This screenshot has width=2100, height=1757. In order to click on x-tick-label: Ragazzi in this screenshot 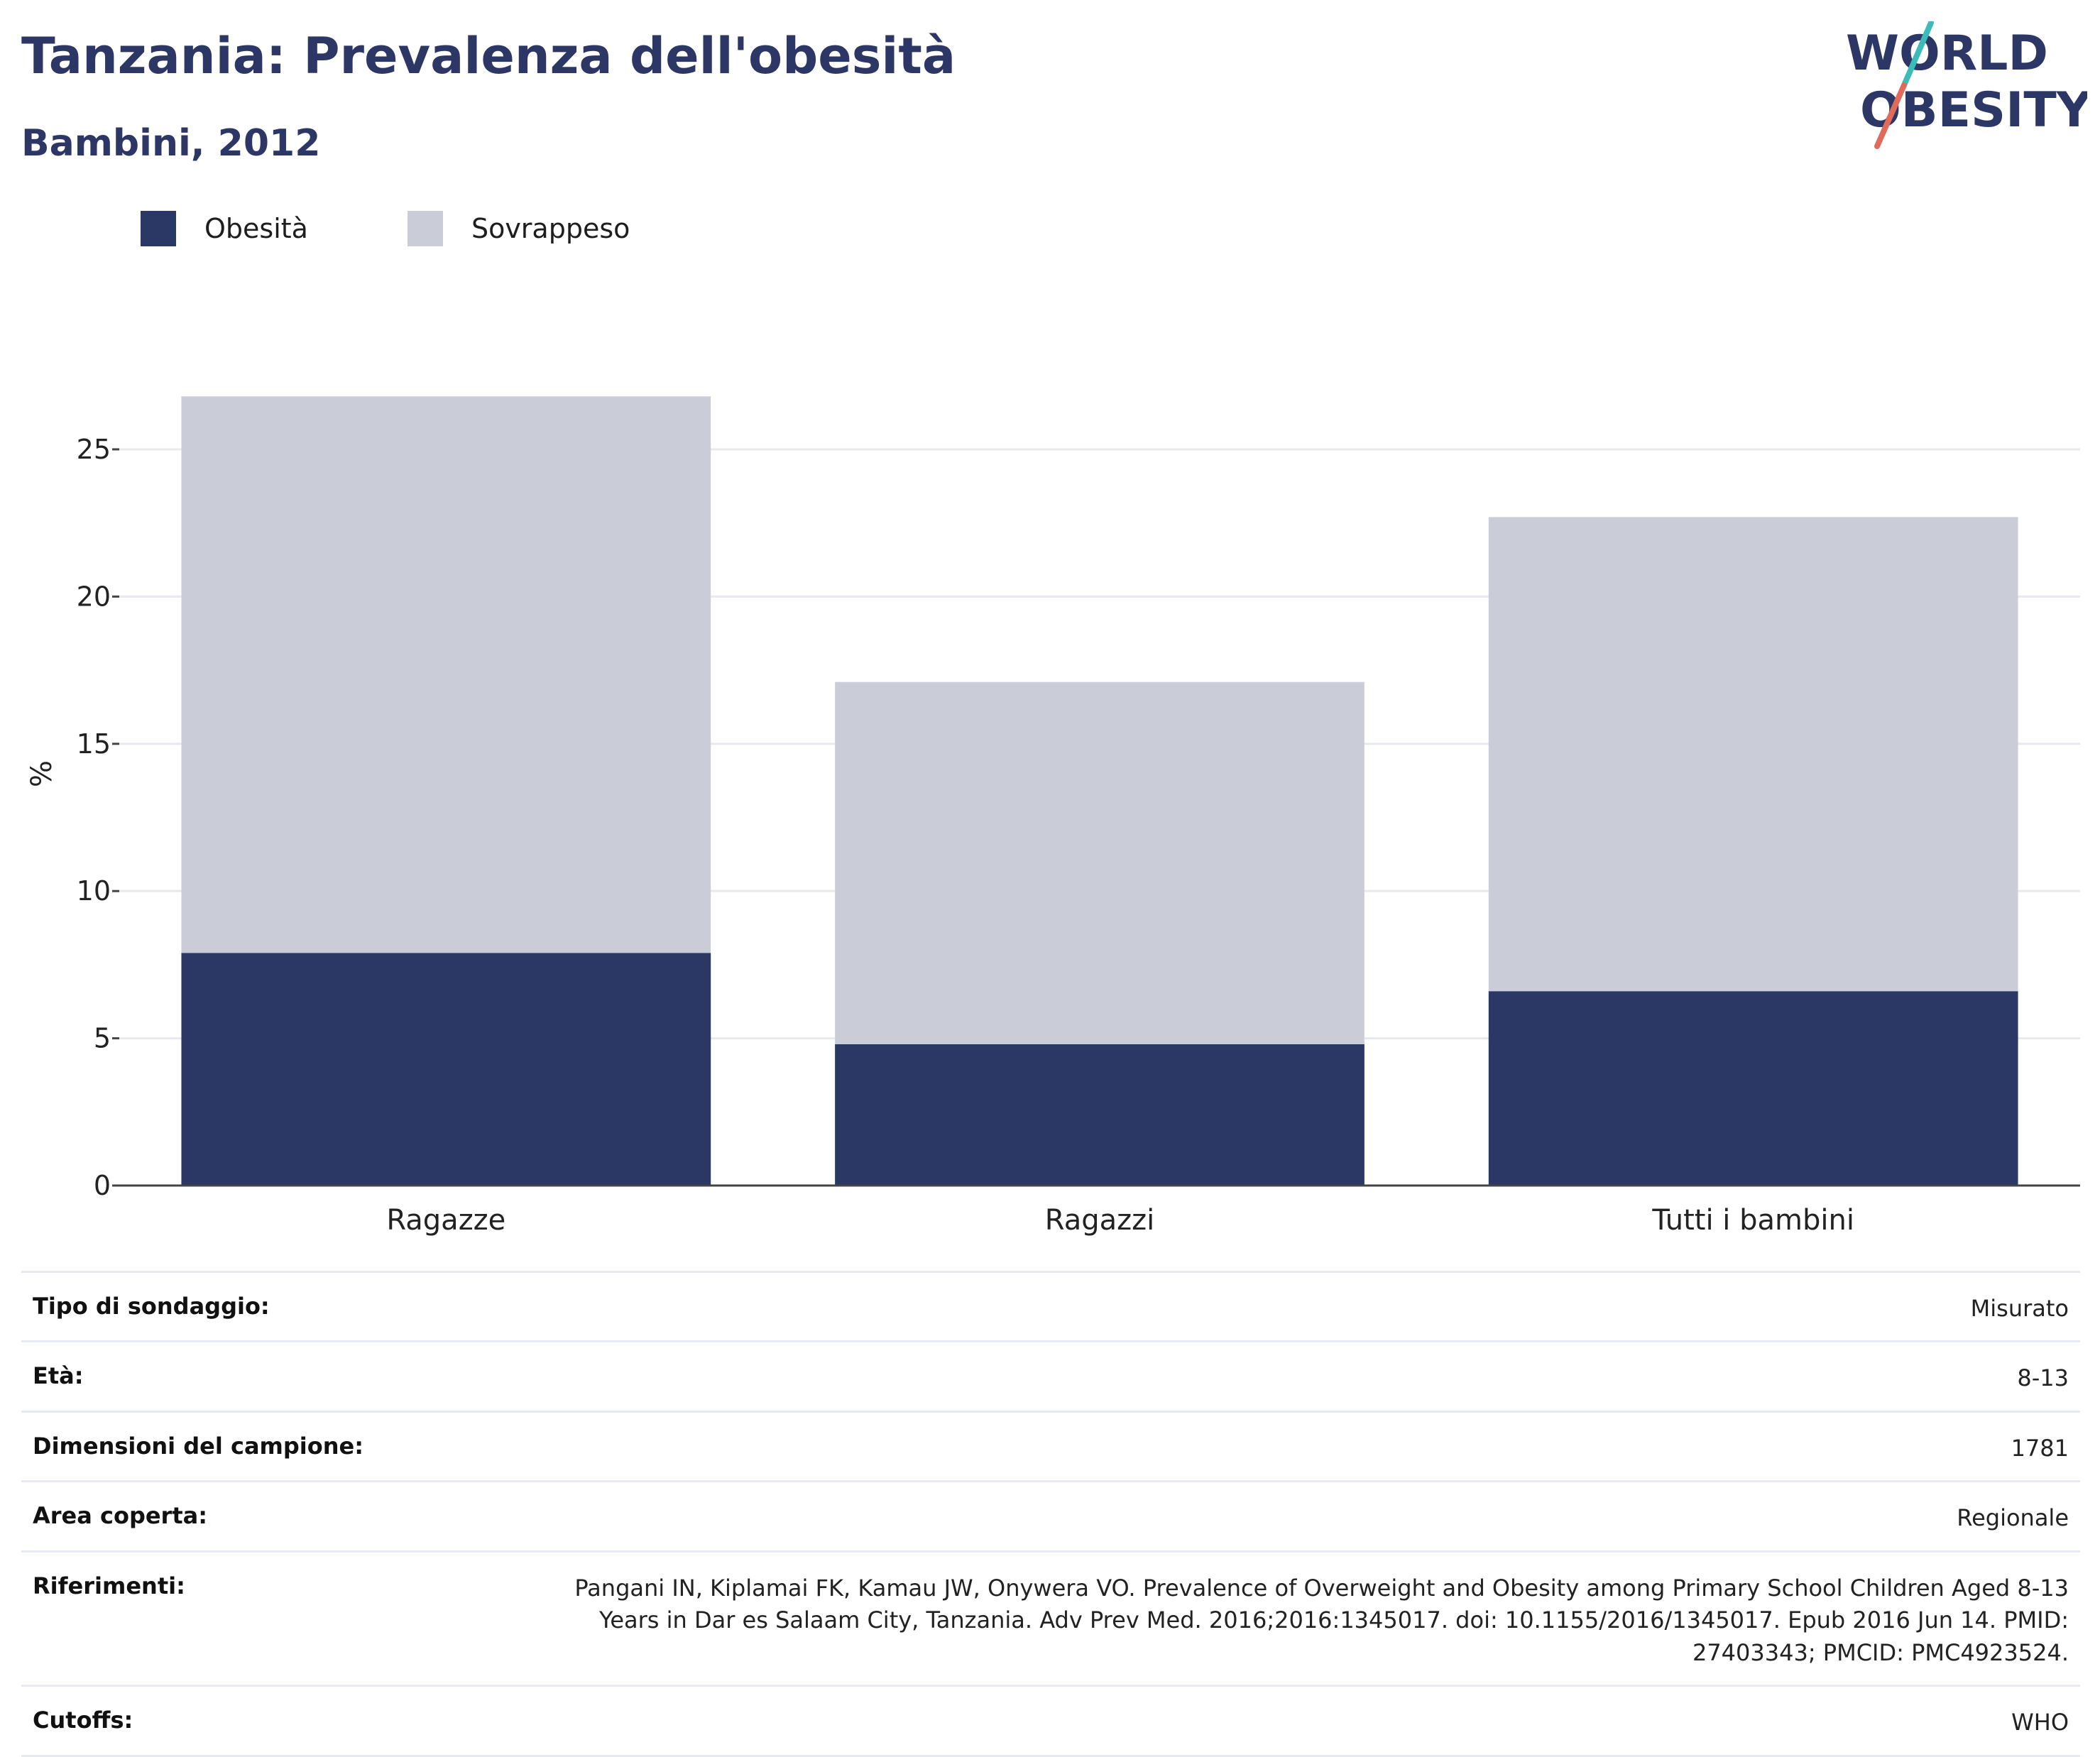, I will do `click(1099, 1220)`.